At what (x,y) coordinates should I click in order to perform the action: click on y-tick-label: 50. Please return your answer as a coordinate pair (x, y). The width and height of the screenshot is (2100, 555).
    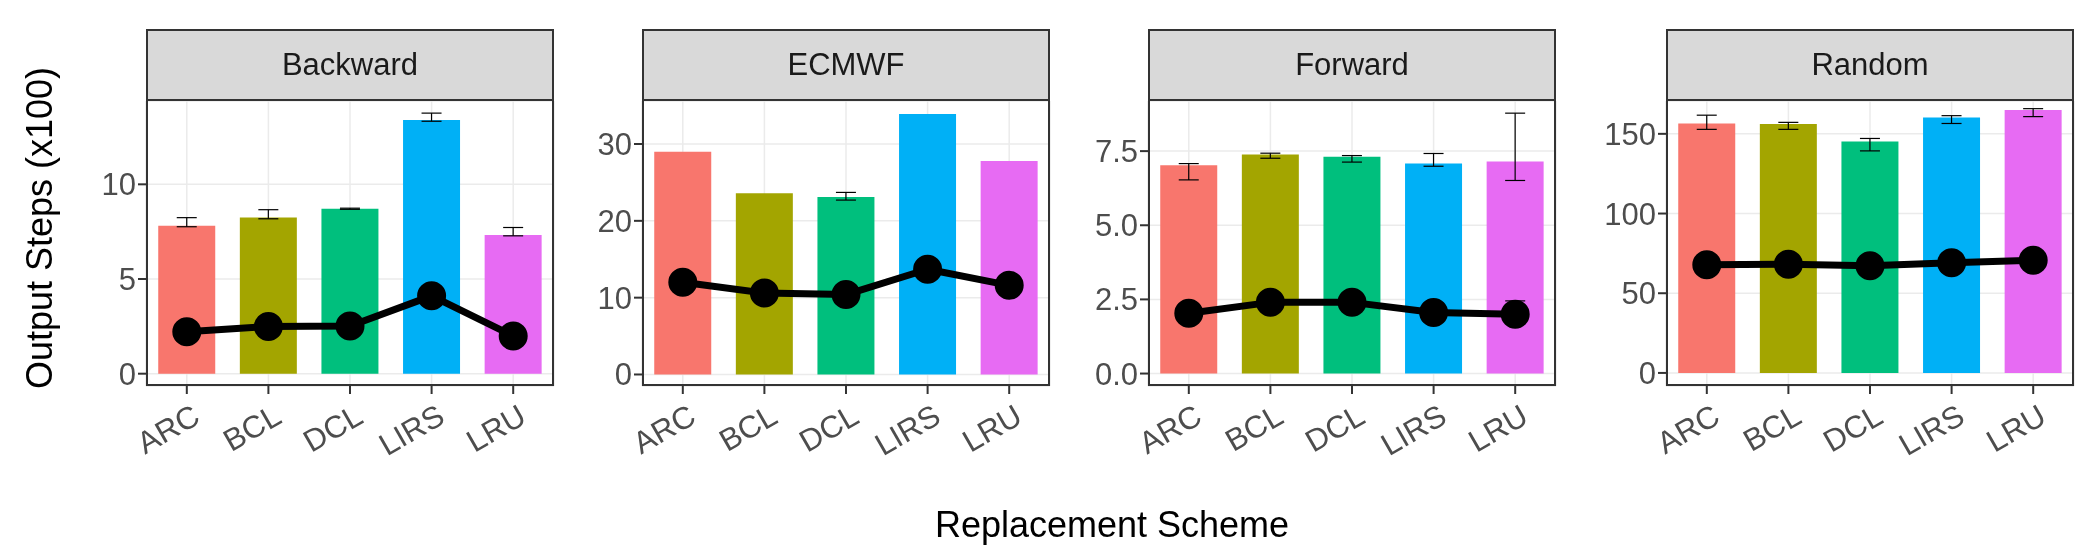
    Looking at the image, I should click on (1638, 294).